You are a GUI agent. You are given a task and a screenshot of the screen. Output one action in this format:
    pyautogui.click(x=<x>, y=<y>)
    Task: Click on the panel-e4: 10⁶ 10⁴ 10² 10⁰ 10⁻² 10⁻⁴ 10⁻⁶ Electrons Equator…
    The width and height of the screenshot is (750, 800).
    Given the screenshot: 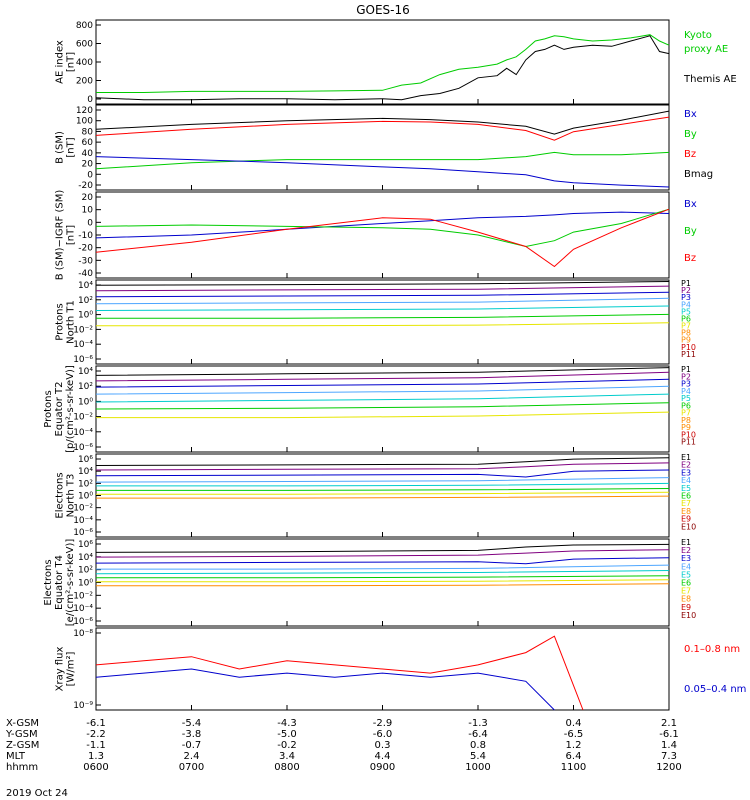 What is the action you would take?
    pyautogui.click(x=369, y=582)
    